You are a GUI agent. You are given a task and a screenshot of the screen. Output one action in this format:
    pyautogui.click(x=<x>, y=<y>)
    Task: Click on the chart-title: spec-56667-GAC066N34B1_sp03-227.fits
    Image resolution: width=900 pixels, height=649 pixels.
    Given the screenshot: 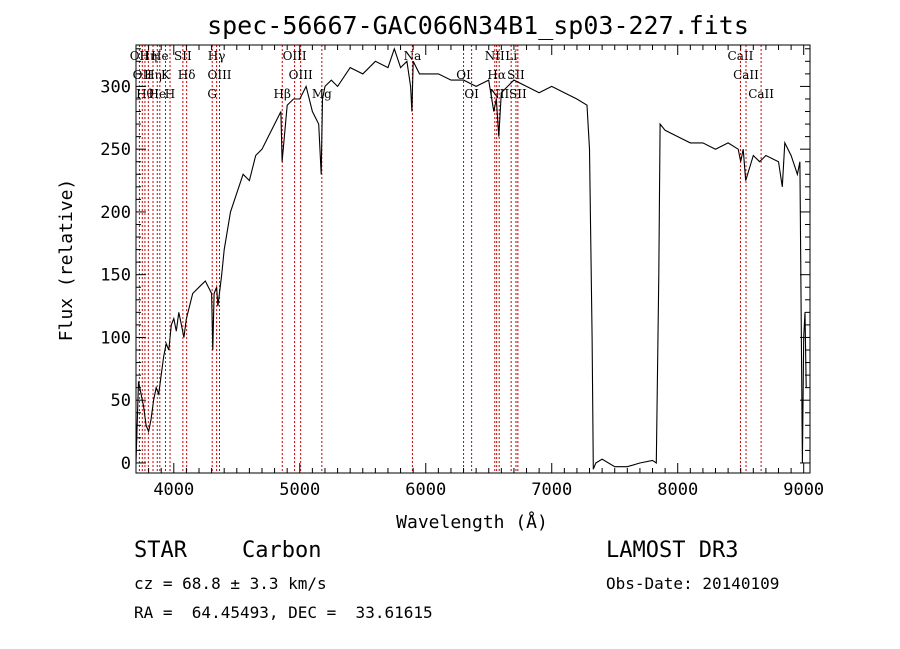 What is the action you would take?
    pyautogui.click(x=478, y=25)
    